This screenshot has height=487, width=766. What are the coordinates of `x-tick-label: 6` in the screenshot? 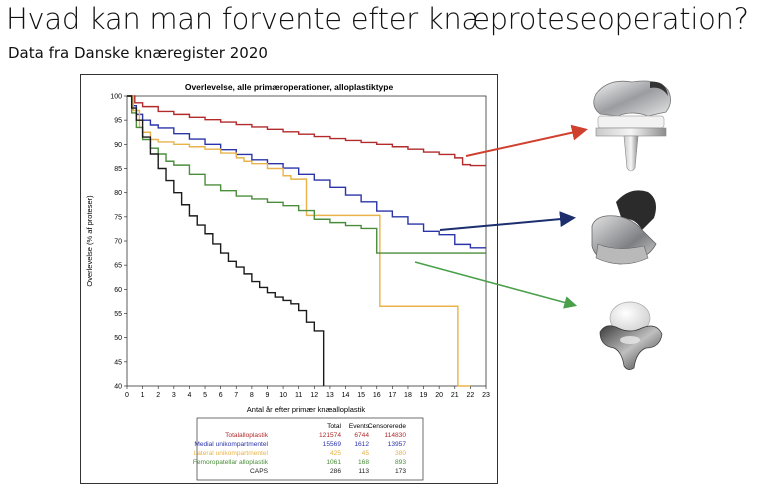 It's located at (221, 395).